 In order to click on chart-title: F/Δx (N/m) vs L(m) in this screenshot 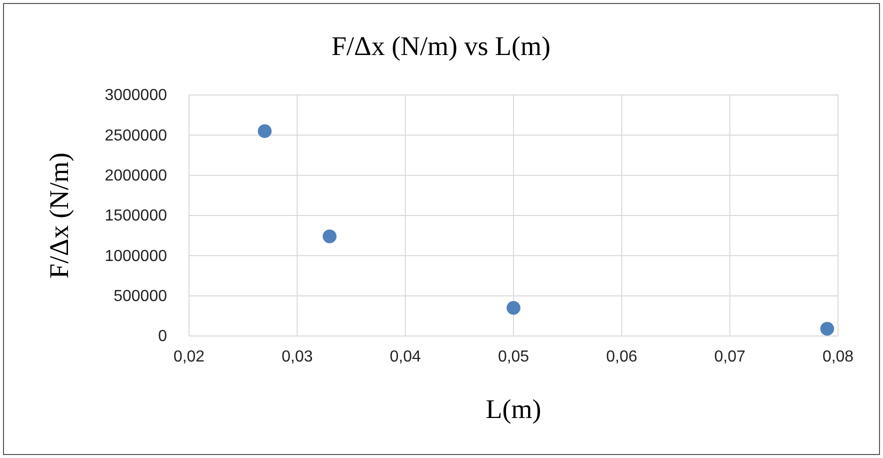, I will do `click(441, 46)`.